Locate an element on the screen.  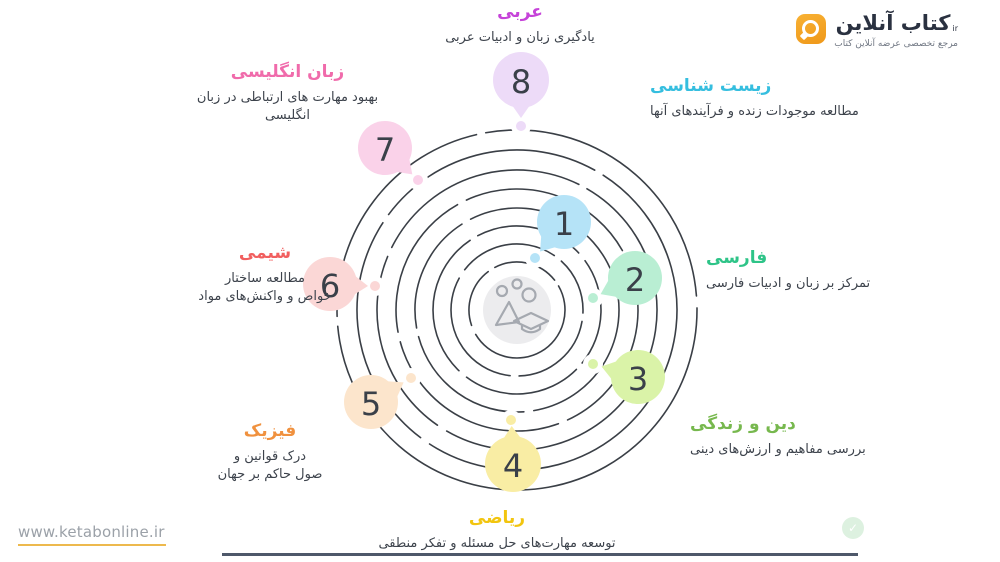
bubble-math: 4 is located at coordinates (513, 451).